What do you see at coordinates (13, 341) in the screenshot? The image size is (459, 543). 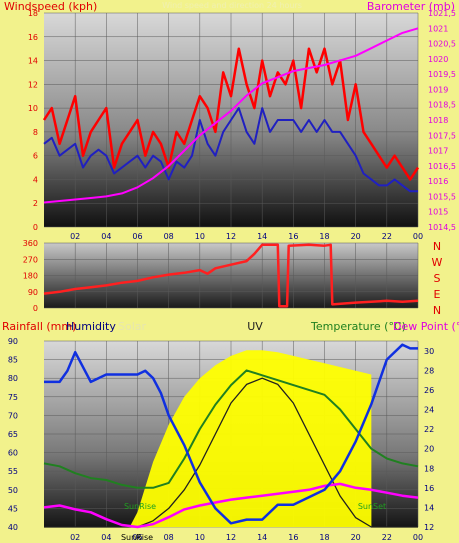 I see `humidity-tick-10: 90` at bounding box center [13, 341].